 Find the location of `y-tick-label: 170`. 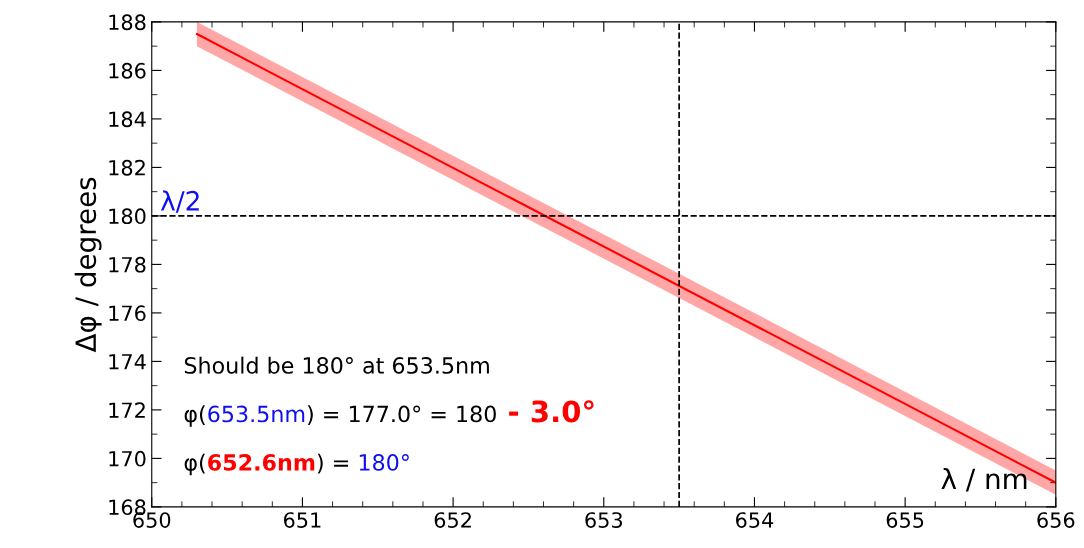

y-tick-label: 170 is located at coordinates (127, 458).